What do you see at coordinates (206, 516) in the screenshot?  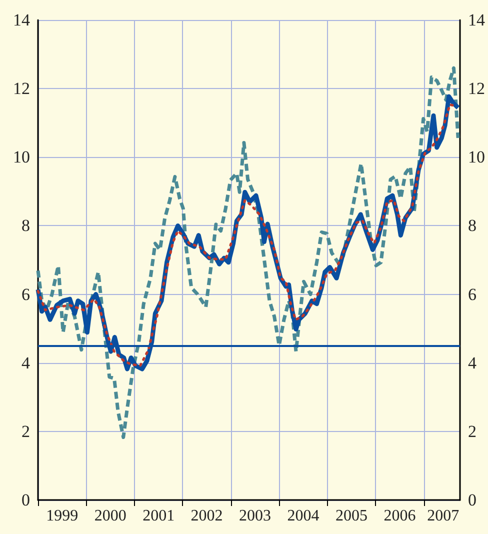 I see `x-tick-label: 2002` at bounding box center [206, 516].